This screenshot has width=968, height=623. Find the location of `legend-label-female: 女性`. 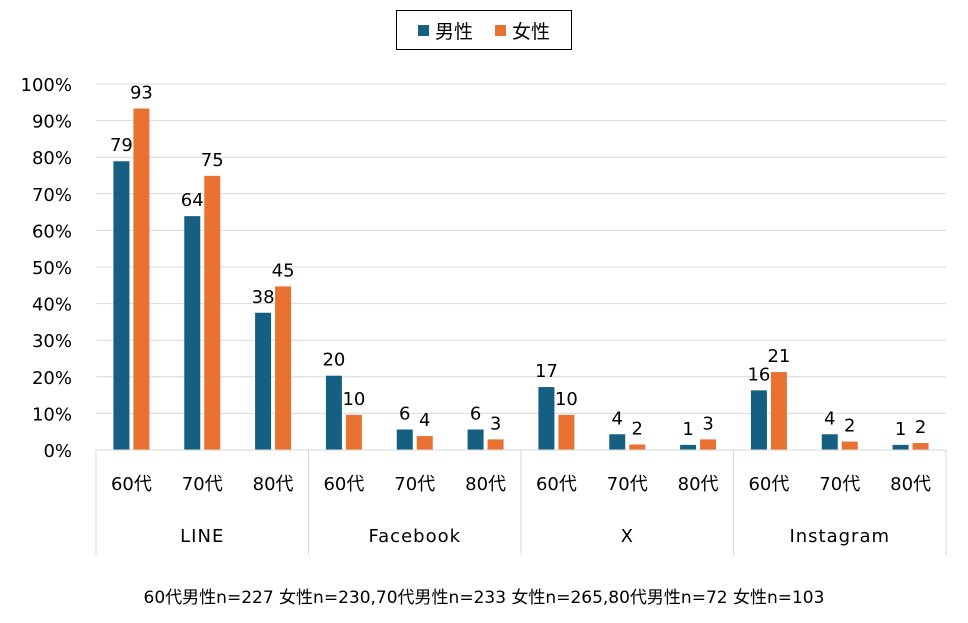

legend-label-female: 女性 is located at coordinates (531, 31).